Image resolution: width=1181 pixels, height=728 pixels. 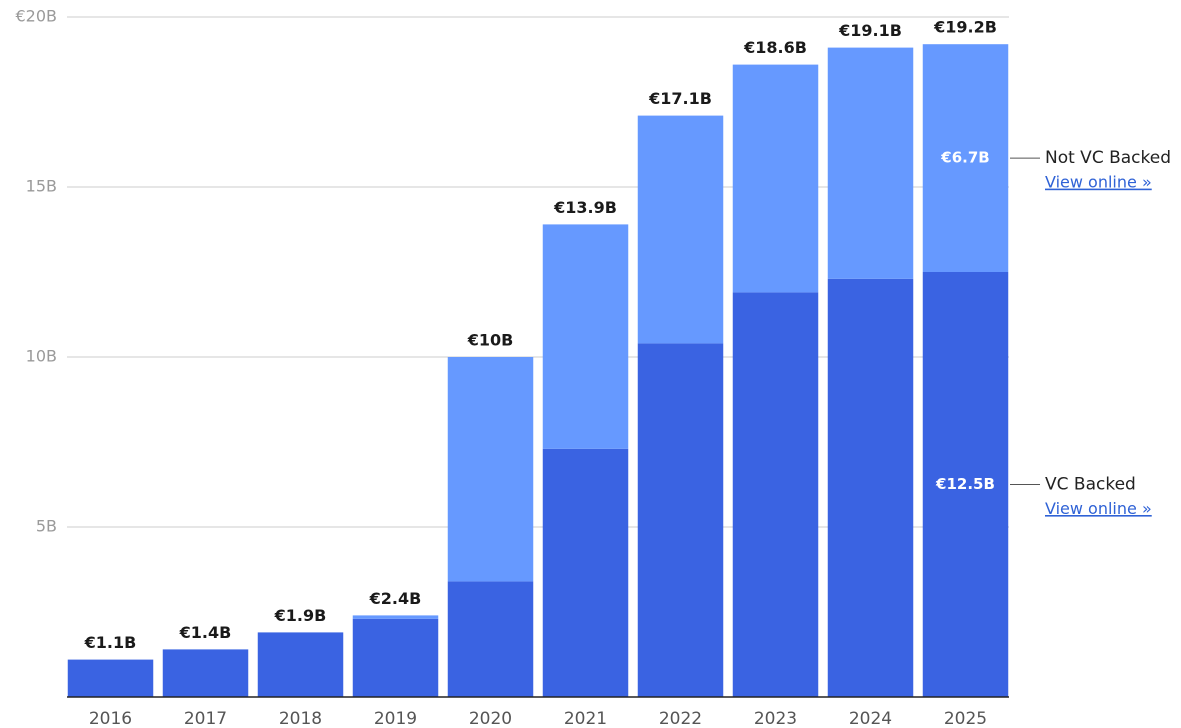 What do you see at coordinates (775, 47) in the screenshot?
I see `total-label: €18.6B` at bounding box center [775, 47].